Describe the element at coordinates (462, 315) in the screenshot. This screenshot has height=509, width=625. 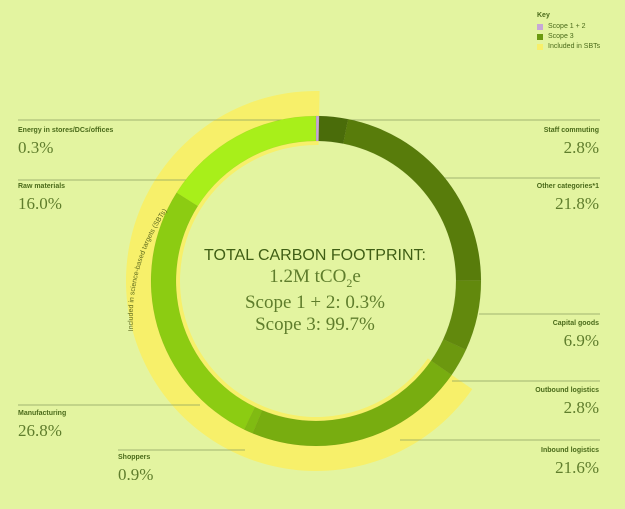
I see `donut-slice-capital-goods` at that location.